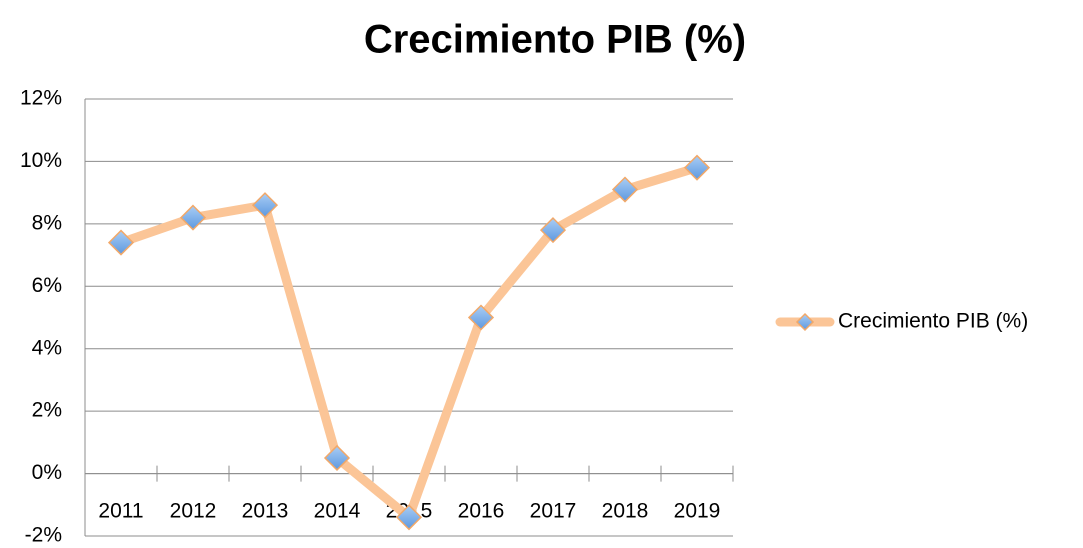 Image resolution: width=1083 pixels, height=548 pixels. Describe the element at coordinates (933, 321) in the screenshot. I see `legend-label: Crecimiento PIB (%)` at that location.